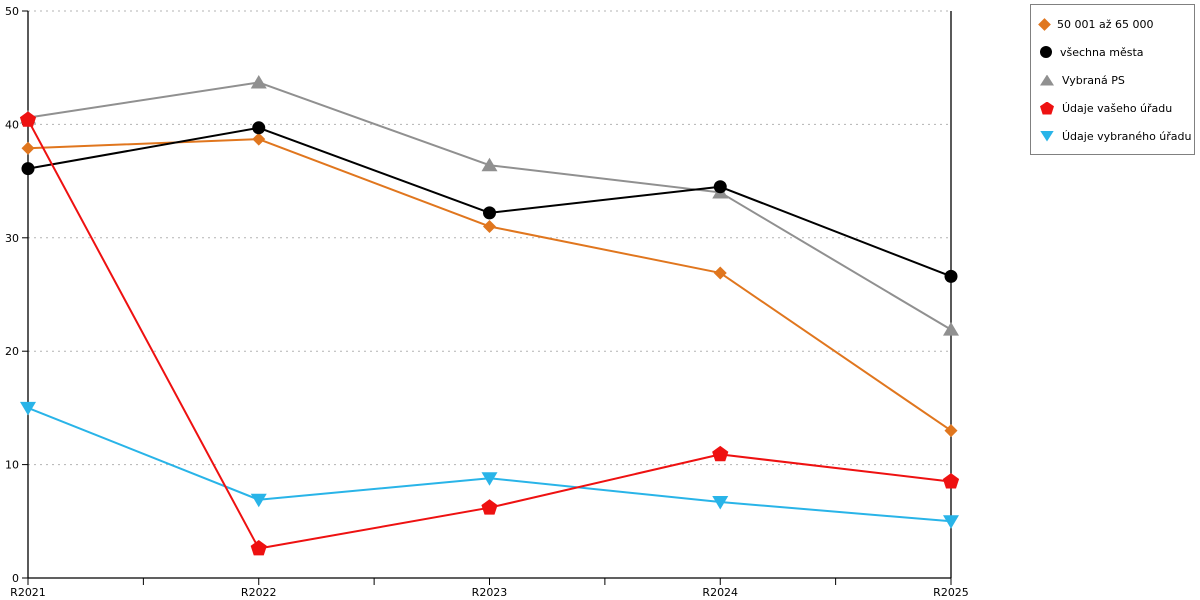 The height and width of the screenshot is (600, 1200). What do you see at coordinates (1047, 80) in the screenshot?
I see `triangle-up-marker-icon` at bounding box center [1047, 80].